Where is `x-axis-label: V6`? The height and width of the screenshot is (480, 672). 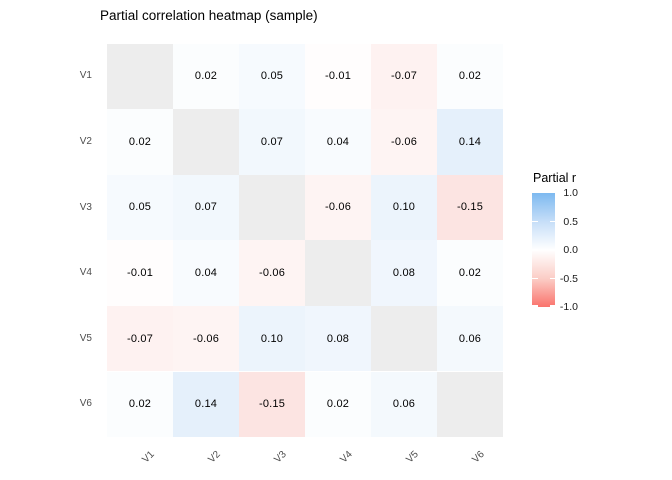 x-axis-label: V6 is located at coordinates (478, 457).